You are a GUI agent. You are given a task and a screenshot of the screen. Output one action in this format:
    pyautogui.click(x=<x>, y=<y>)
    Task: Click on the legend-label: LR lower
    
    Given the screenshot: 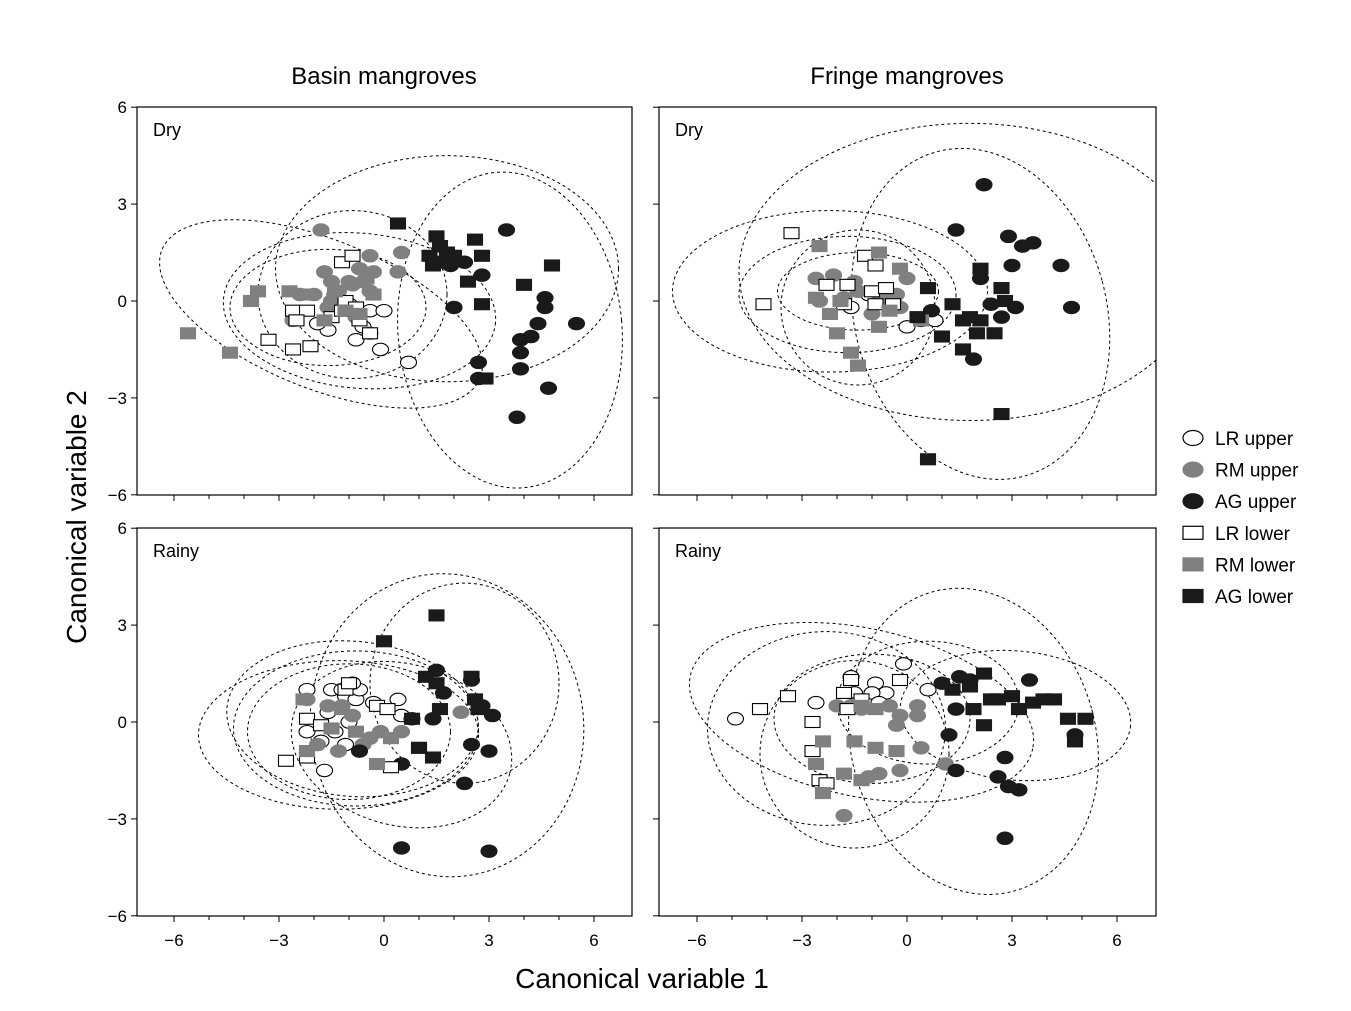 What is the action you would take?
    pyautogui.click(x=1253, y=534)
    